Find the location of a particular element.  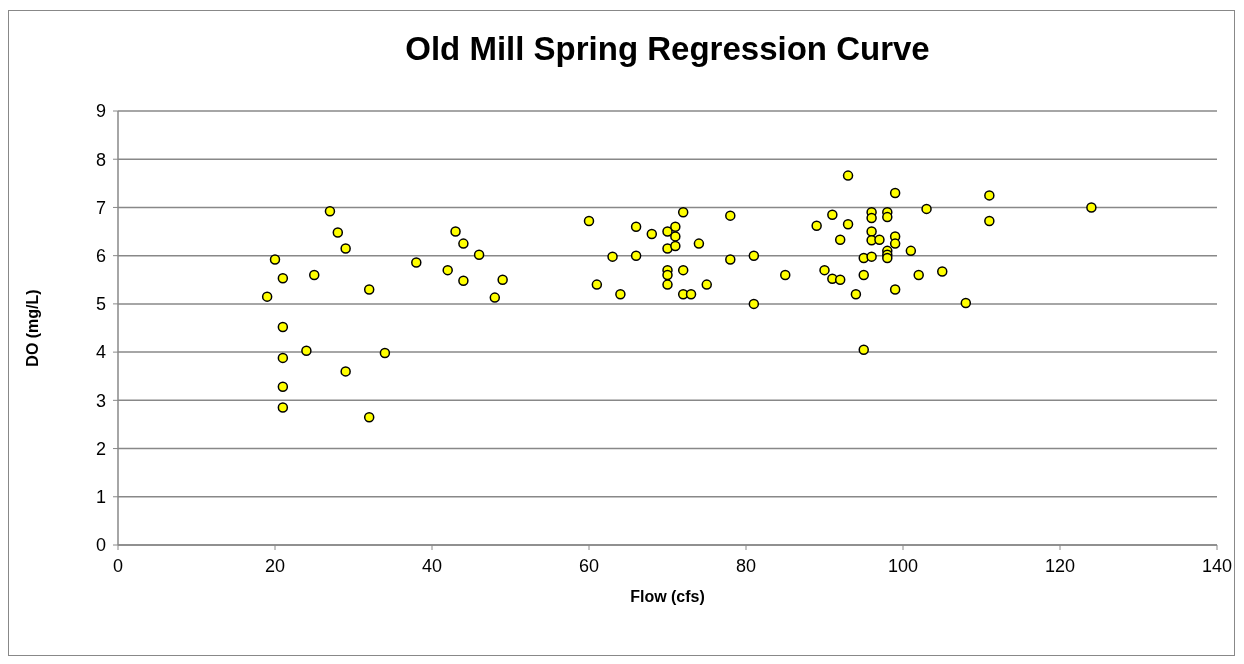

x-tick-label: 140 is located at coordinates (1217, 566).